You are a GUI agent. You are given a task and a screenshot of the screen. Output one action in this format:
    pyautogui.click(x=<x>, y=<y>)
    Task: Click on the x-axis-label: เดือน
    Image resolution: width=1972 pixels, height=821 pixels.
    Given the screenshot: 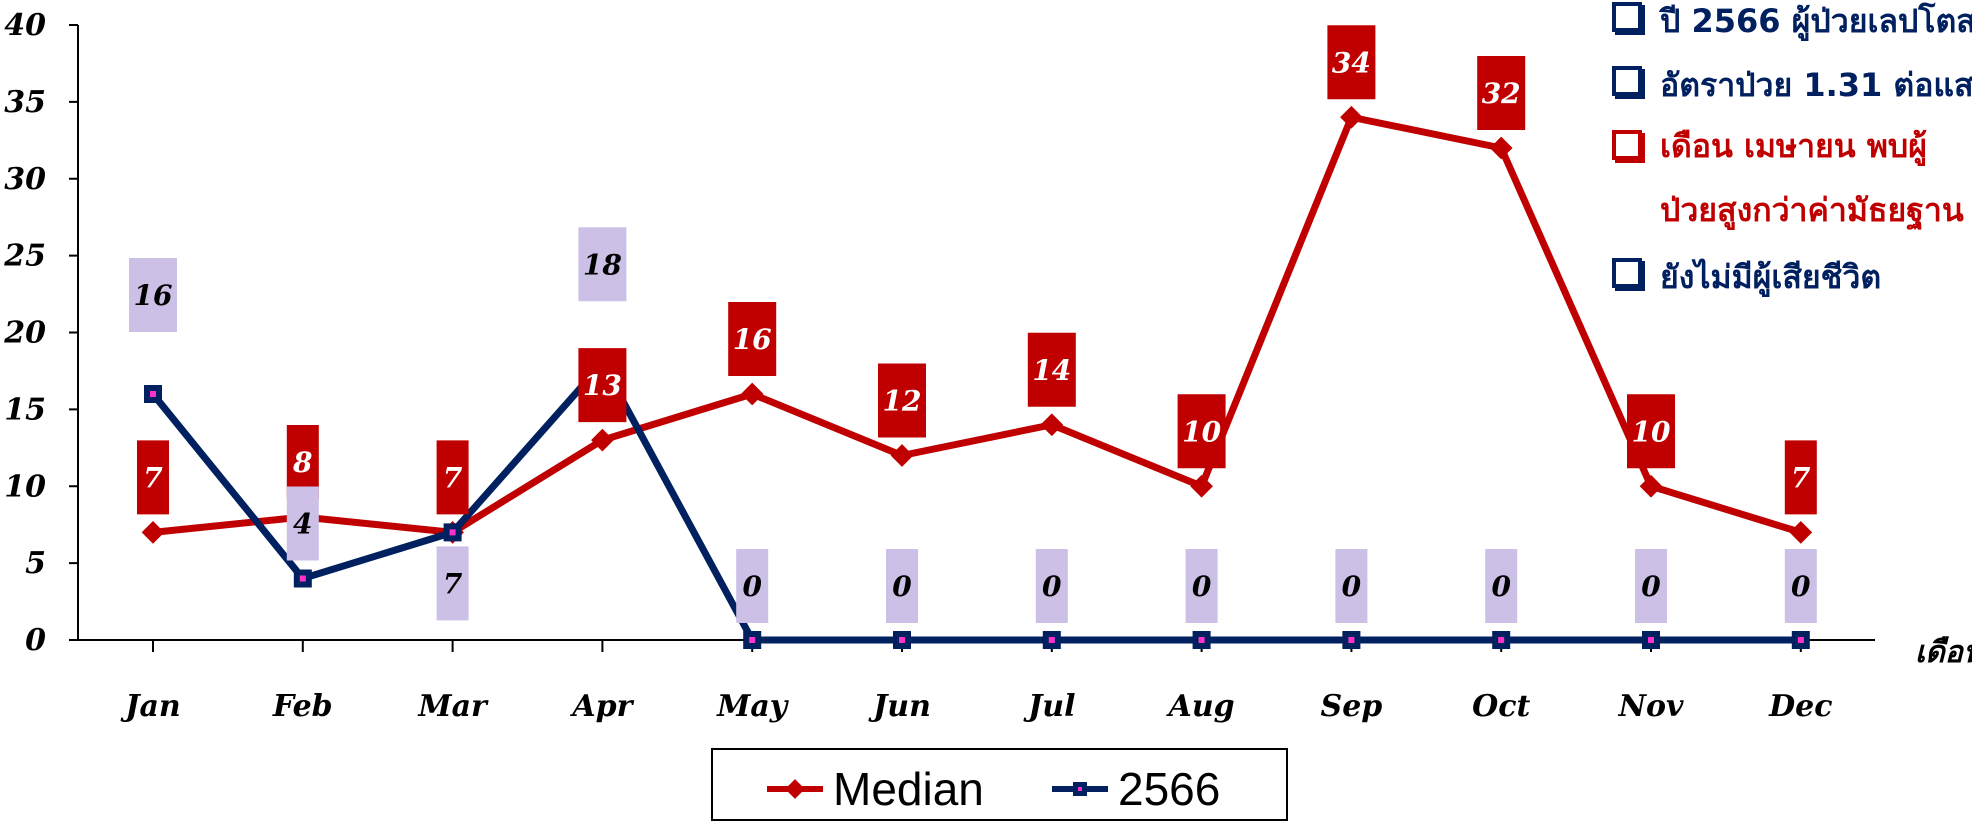 What is the action you would take?
    pyautogui.click(x=1943, y=652)
    